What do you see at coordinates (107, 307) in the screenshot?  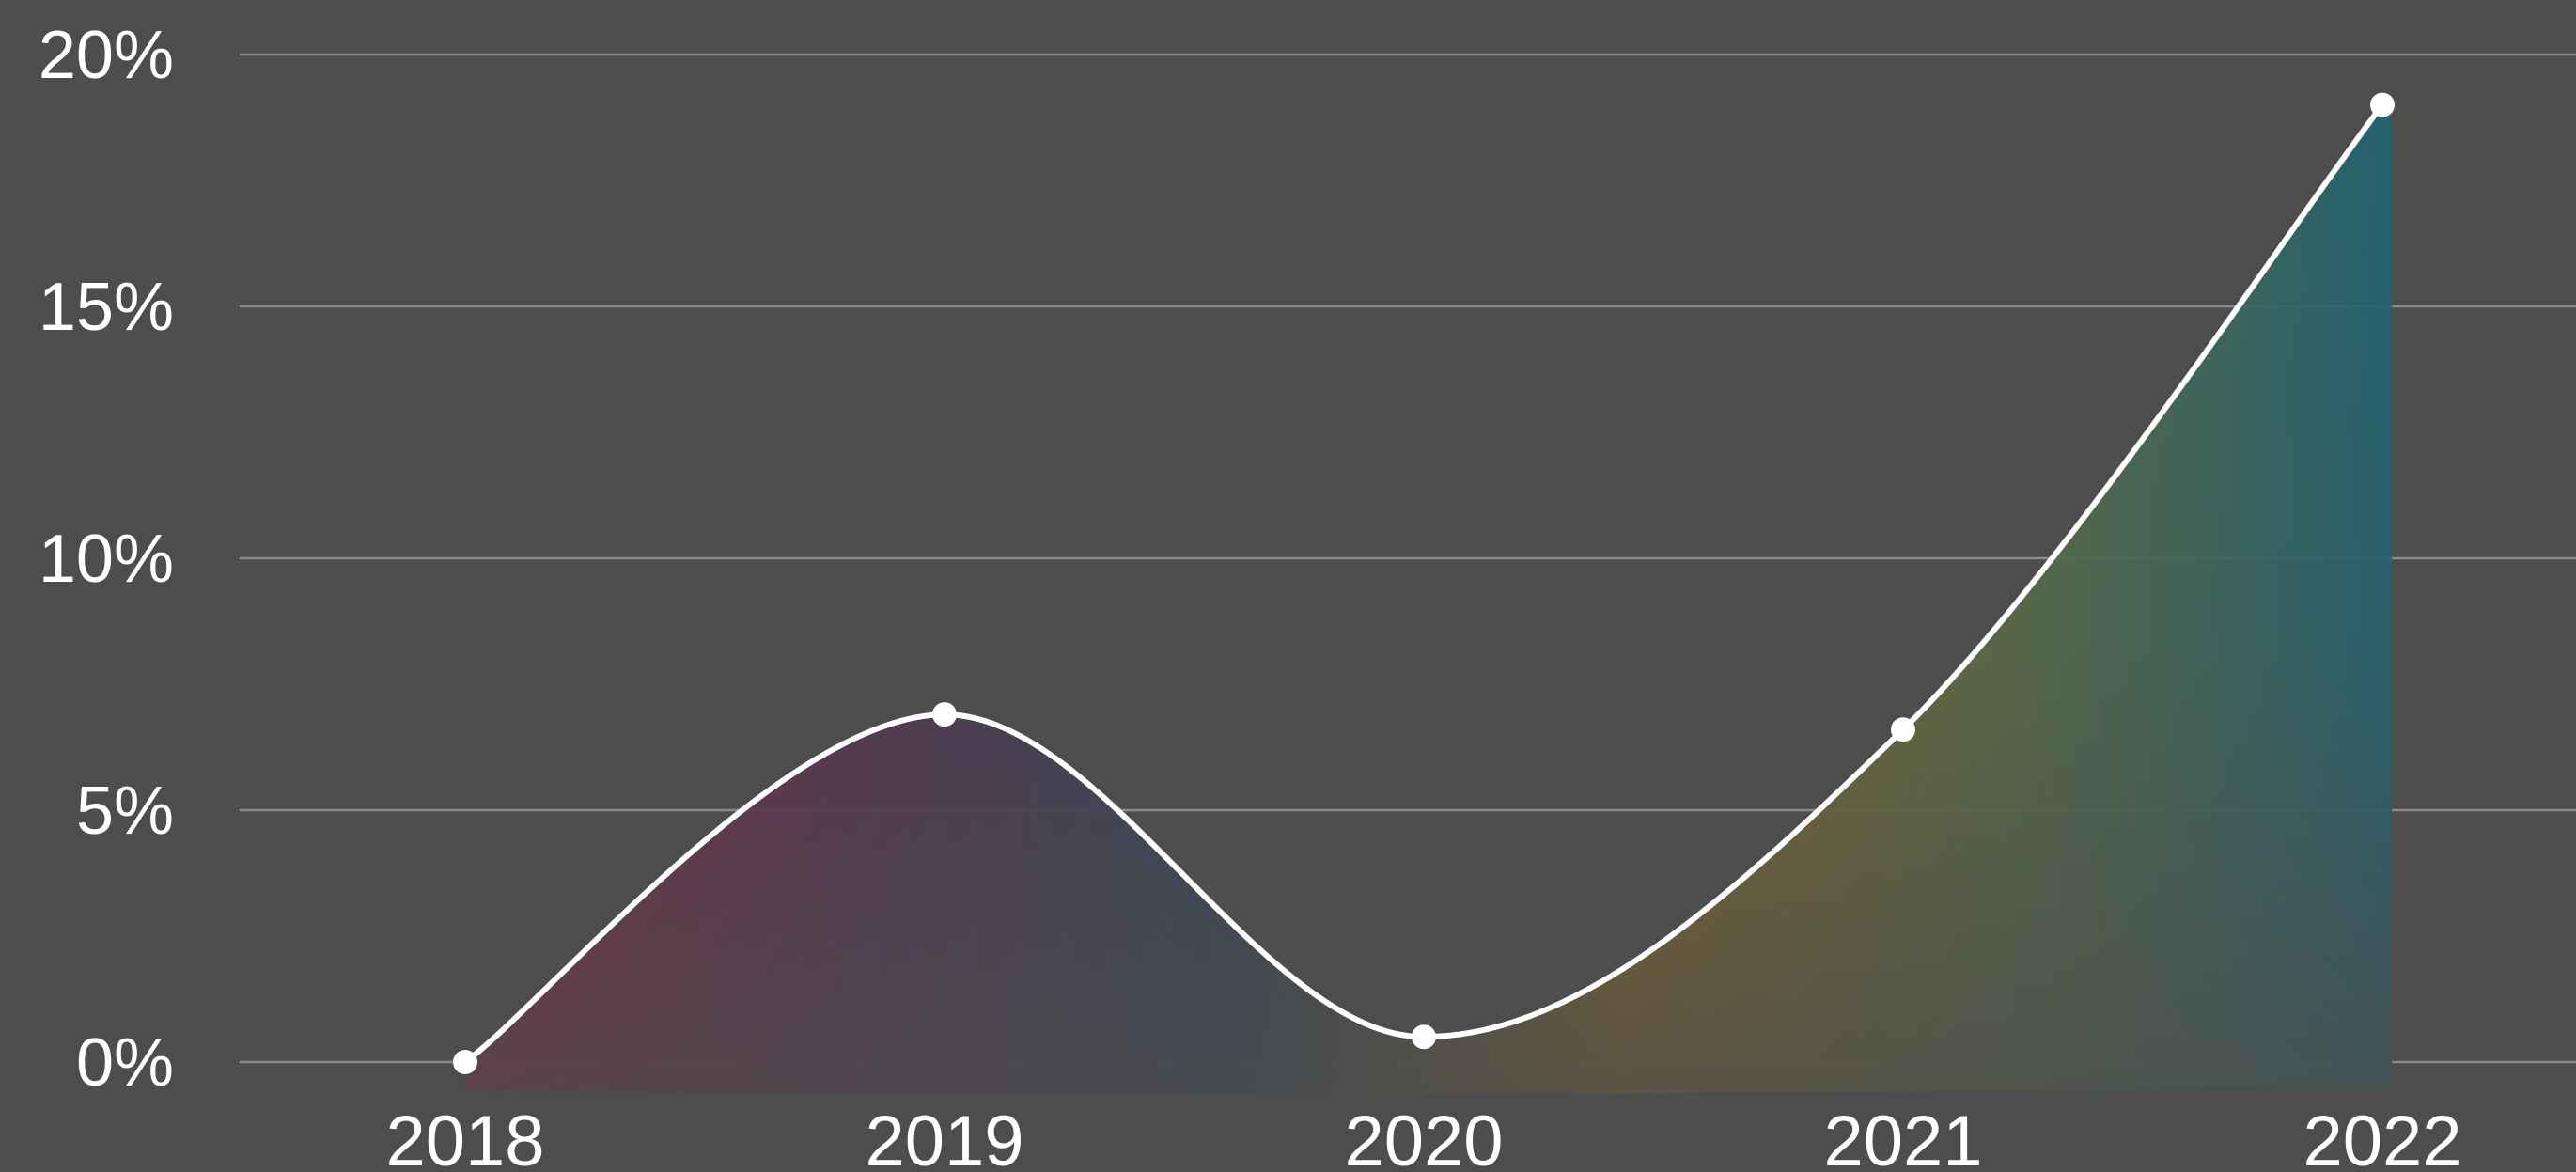 I see `y-tick-label: 15%` at bounding box center [107, 307].